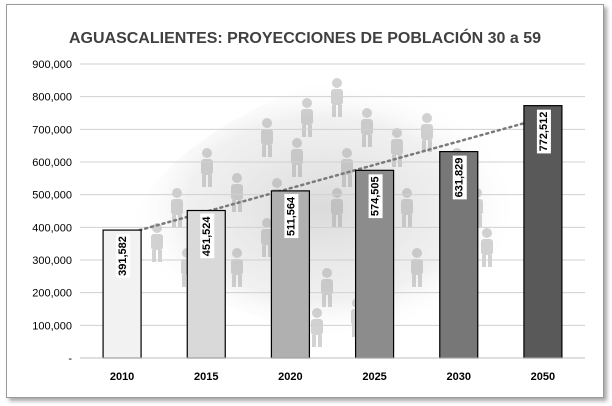 This screenshot has height=406, width=612. I want to click on y-tick-label: 400,000, so click(52, 228).